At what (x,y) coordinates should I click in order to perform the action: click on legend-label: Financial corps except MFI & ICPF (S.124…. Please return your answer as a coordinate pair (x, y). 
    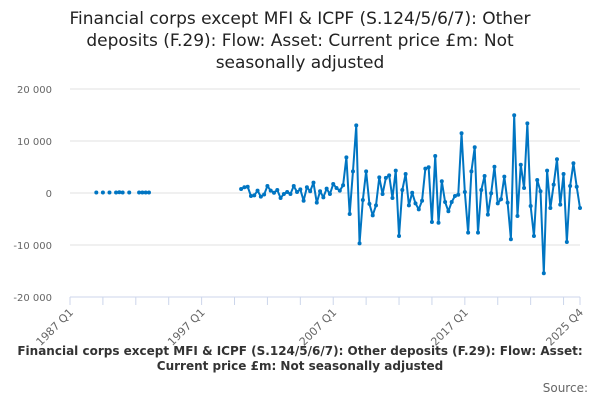
    Looking at the image, I should click on (300, 358).